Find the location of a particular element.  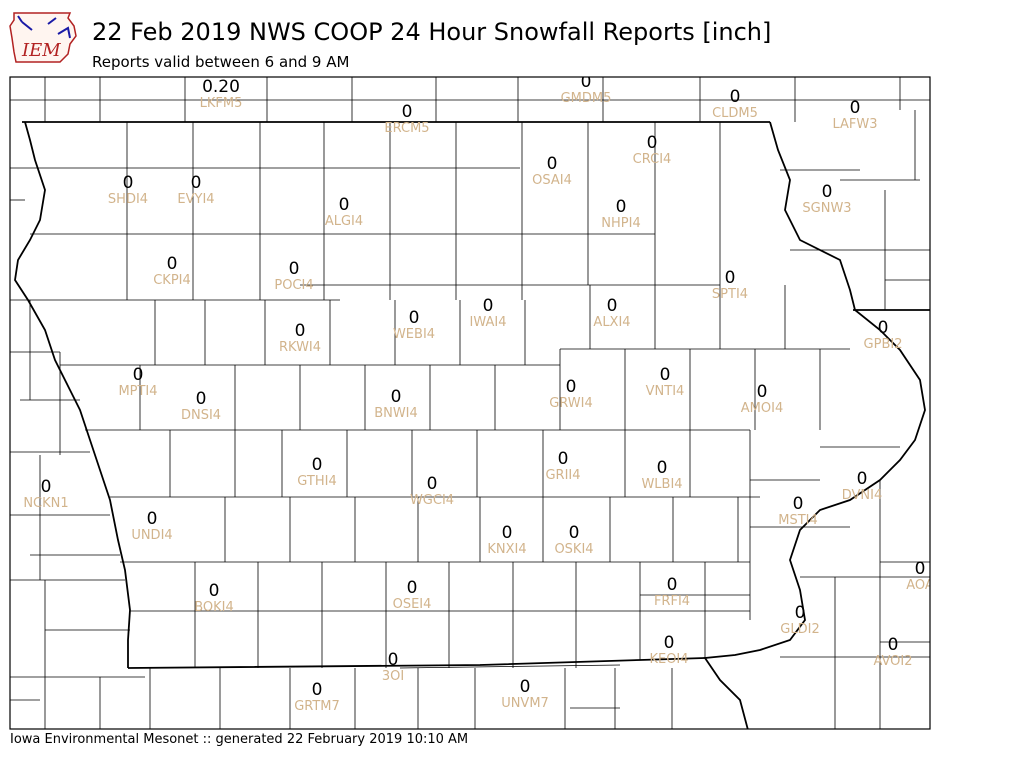

station-id: BOKI4 is located at coordinates (214, 607).